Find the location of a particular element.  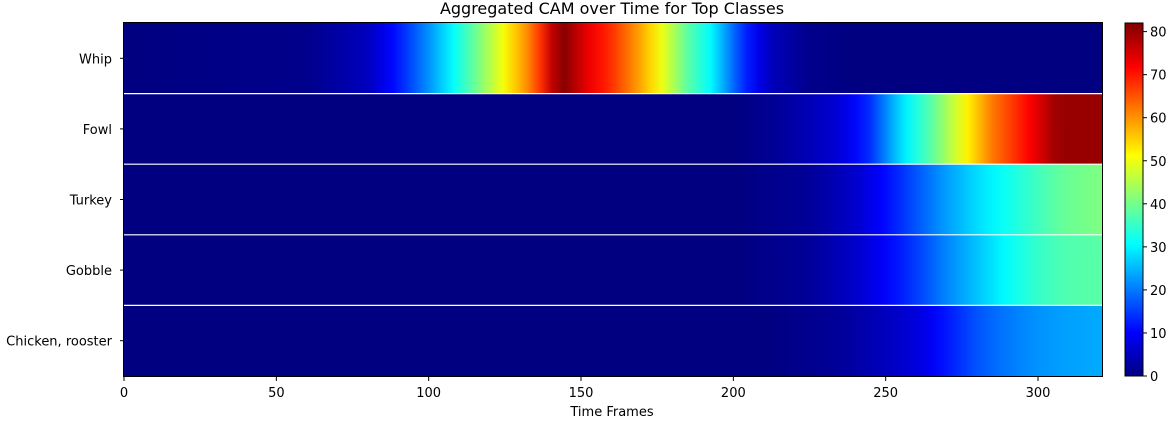

x-axis: 0 50 100 150 200 250 300 is located at coordinates (585, 388).